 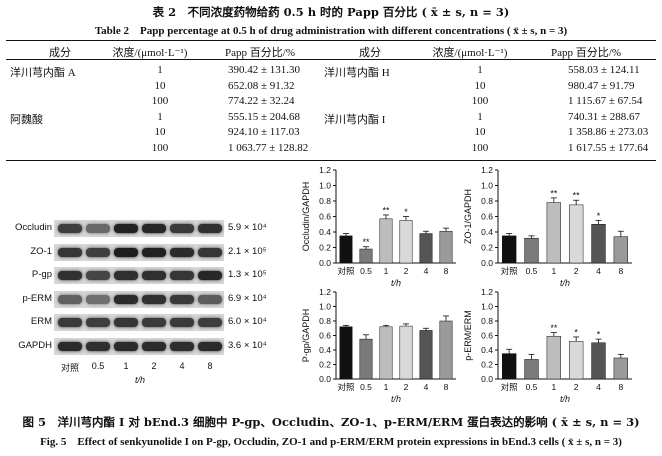 What do you see at coordinates (43, 73) in the screenshot?
I see `table-drug-name: 洋川芎内酯 A` at bounding box center [43, 73].